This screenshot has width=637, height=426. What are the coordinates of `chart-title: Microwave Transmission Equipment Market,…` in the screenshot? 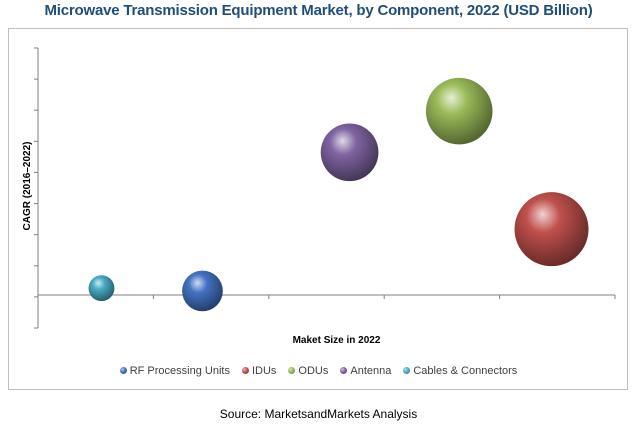 It's located at (318, 10).